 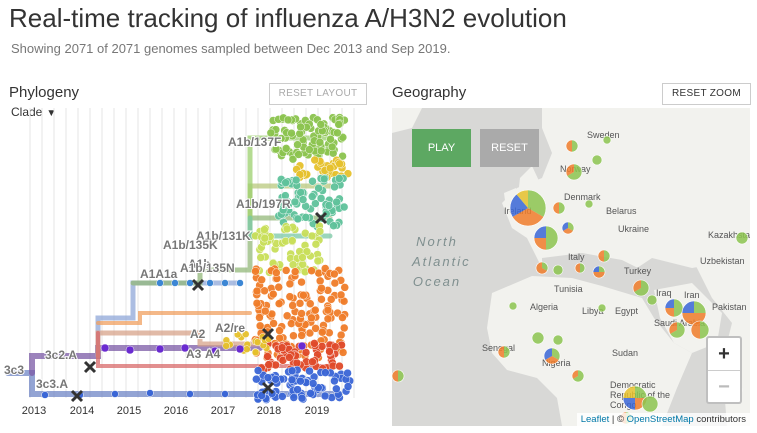 What do you see at coordinates (509, 148) in the screenshot?
I see `map-reset-button: RESET` at bounding box center [509, 148].